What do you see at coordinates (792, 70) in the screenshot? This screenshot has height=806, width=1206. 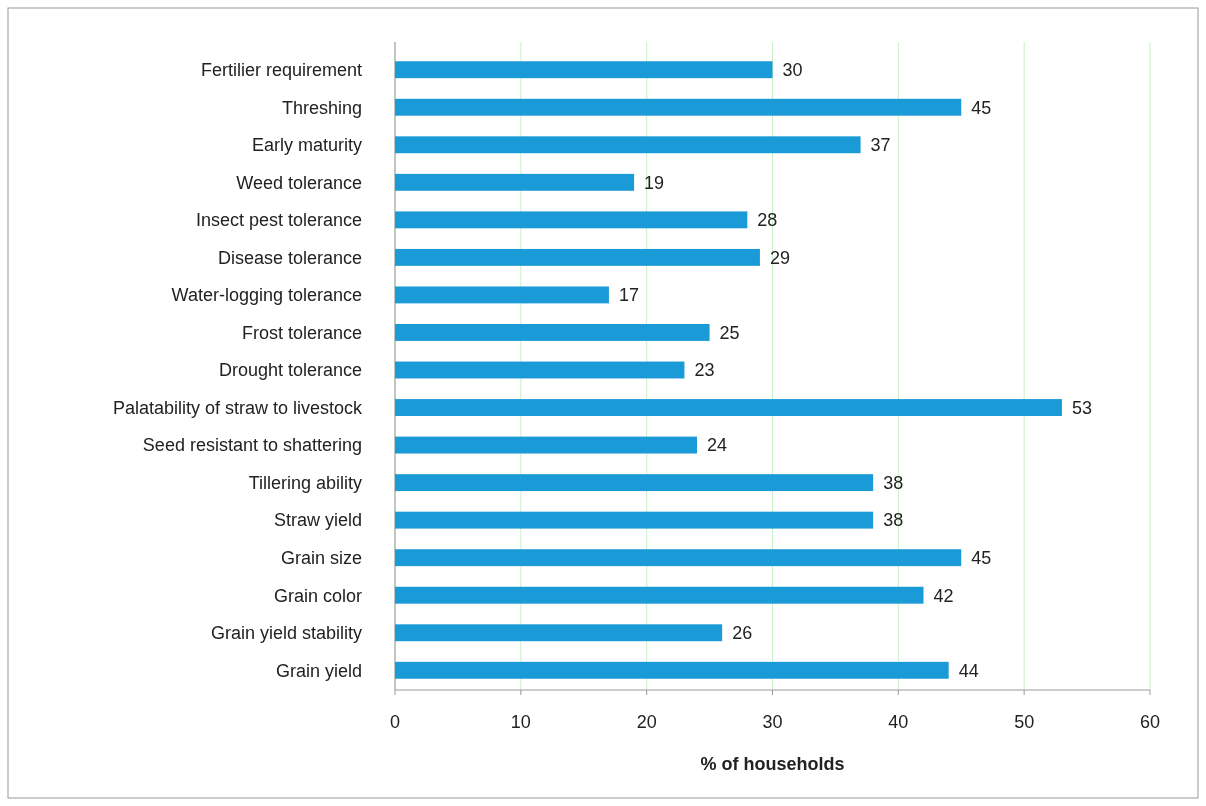 I see `data-label: 30` at bounding box center [792, 70].